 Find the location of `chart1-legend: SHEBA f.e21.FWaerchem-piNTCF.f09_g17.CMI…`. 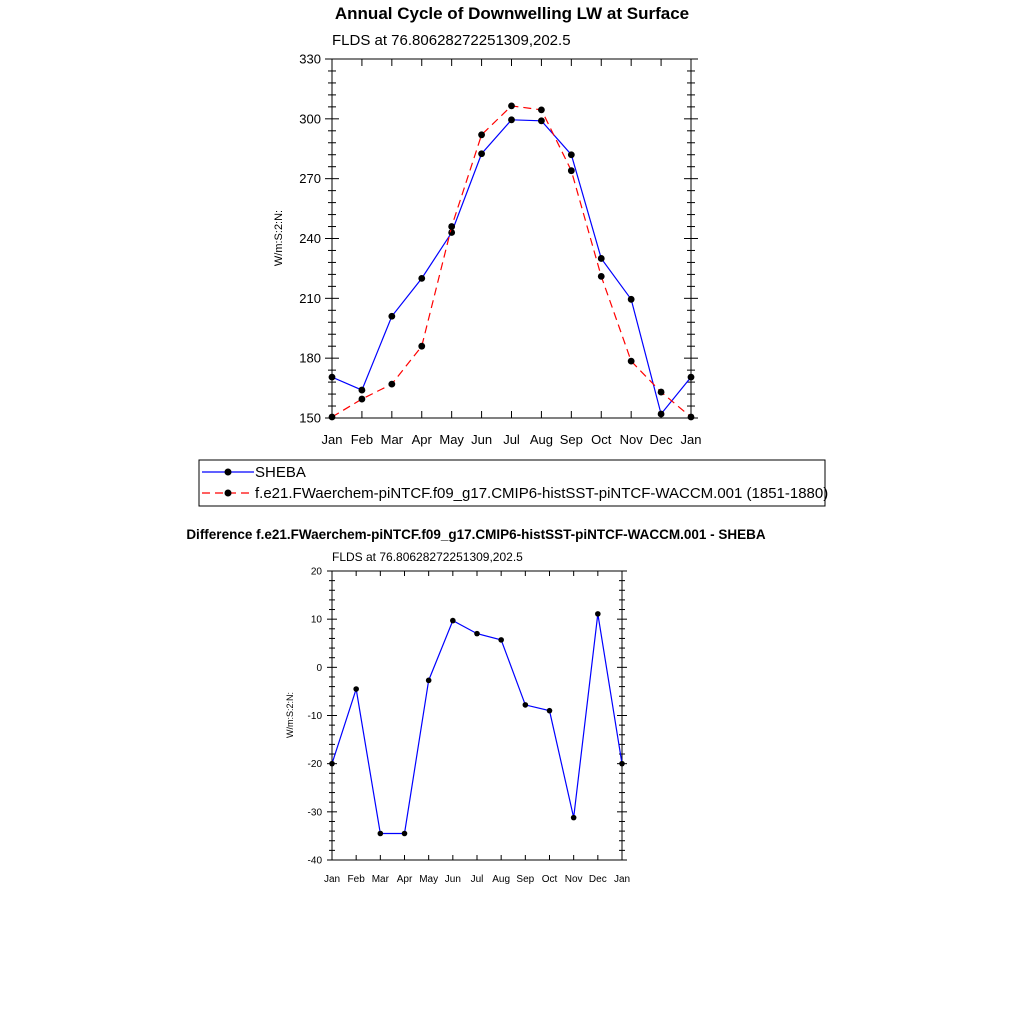

chart1-legend: SHEBA f.e21.FWaerchem-piNTCF.f09_g17.CMI… is located at coordinates (513, 483).